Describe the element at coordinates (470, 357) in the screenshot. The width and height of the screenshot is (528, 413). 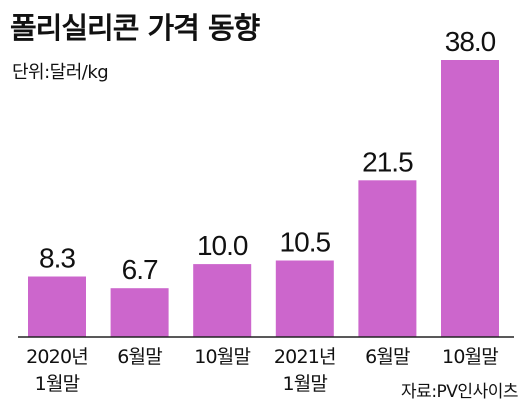
I see `category-label-6-line-1: 10월말` at that location.